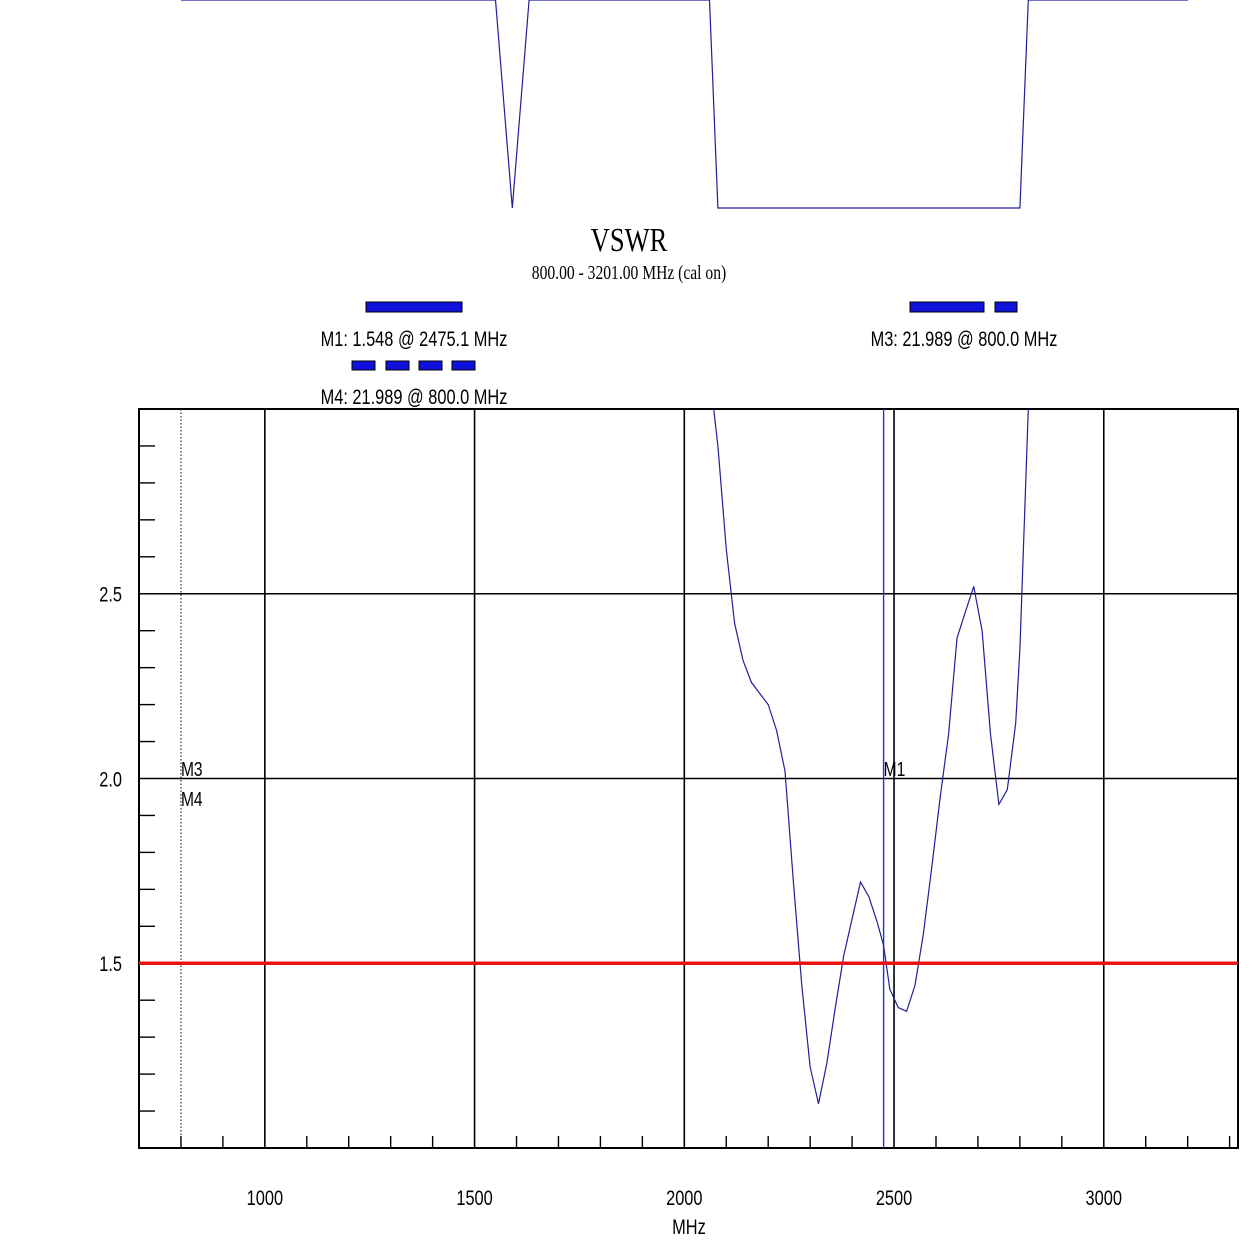  I want to click on upper-plot-trace, so click(684, 104).